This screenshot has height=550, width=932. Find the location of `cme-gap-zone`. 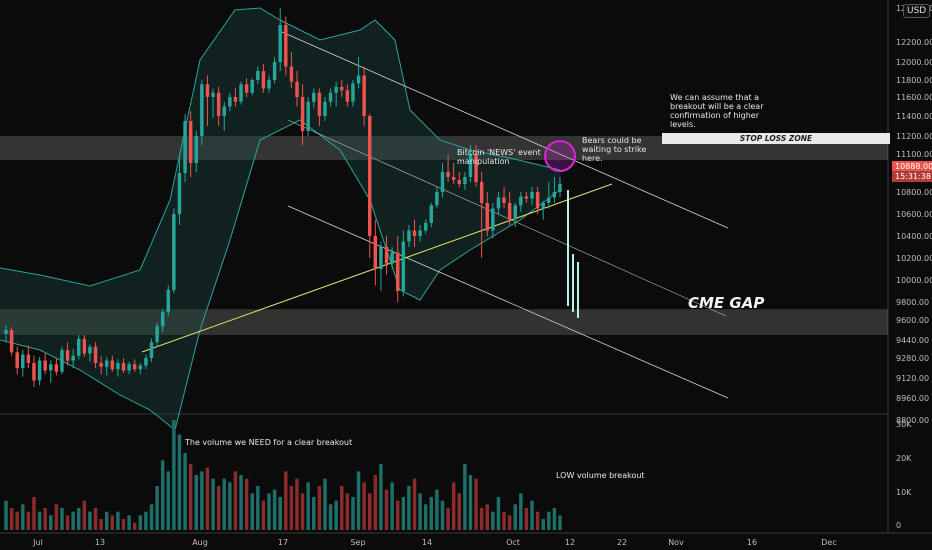

cme-gap-zone is located at coordinates (444, 322).